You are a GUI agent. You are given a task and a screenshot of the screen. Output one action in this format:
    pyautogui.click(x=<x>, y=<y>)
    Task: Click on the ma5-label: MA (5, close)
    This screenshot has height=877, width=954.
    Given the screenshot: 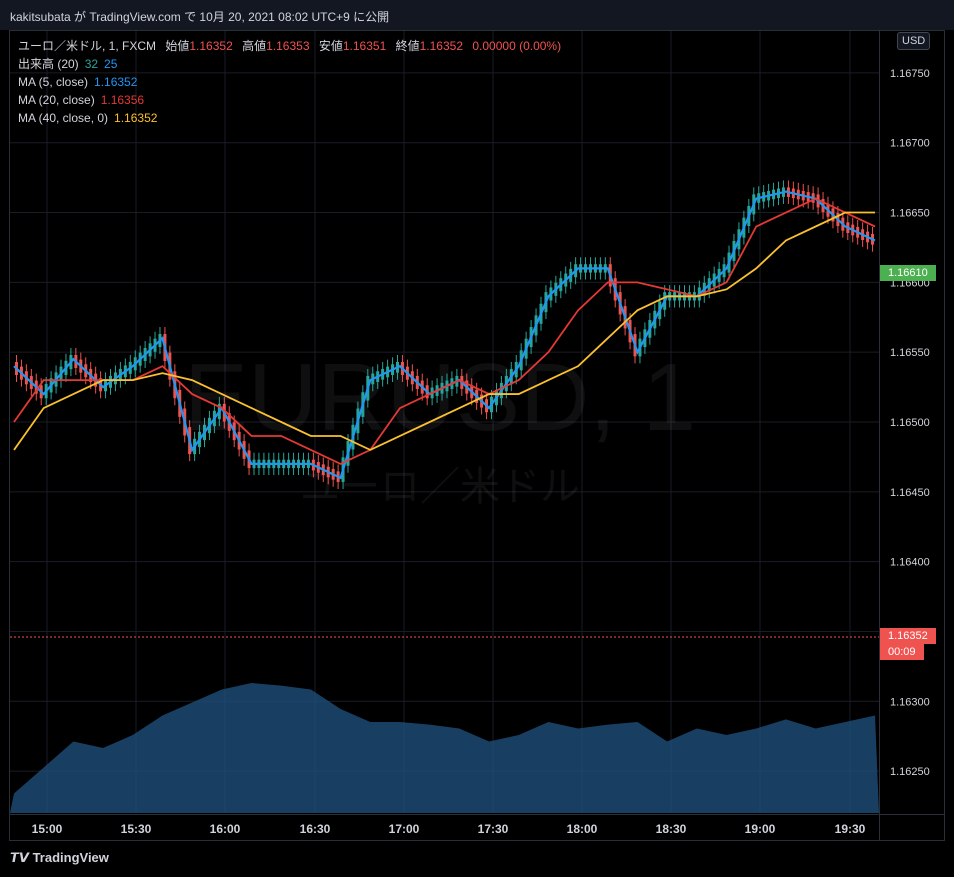 What is the action you would take?
    pyautogui.click(x=53, y=82)
    